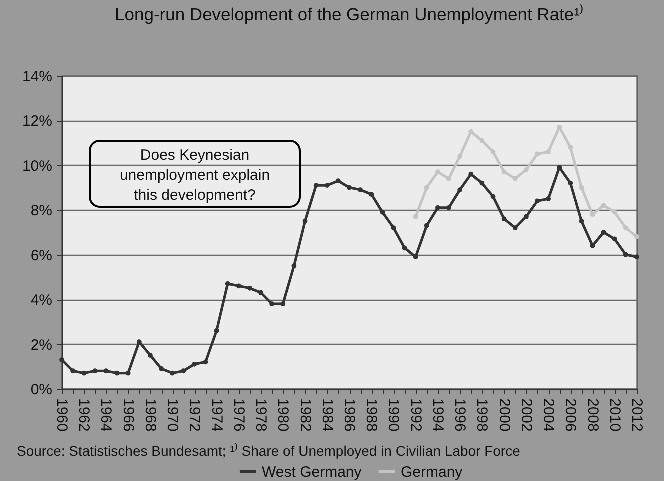 This screenshot has width=664, height=481. What do you see at coordinates (437, 415) in the screenshot?
I see `x-tick-label: 1994` at bounding box center [437, 415].